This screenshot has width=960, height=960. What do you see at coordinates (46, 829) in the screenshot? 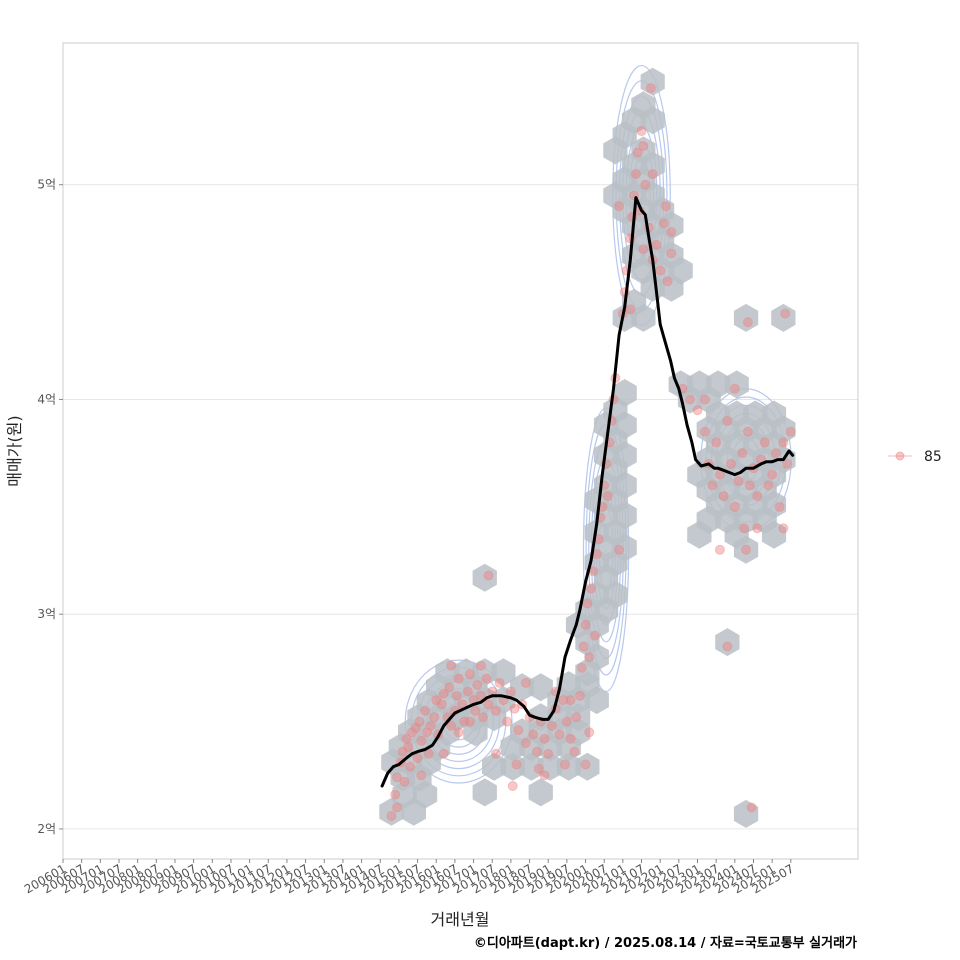
I see `y-tick-label: 2억` at bounding box center [46, 829].